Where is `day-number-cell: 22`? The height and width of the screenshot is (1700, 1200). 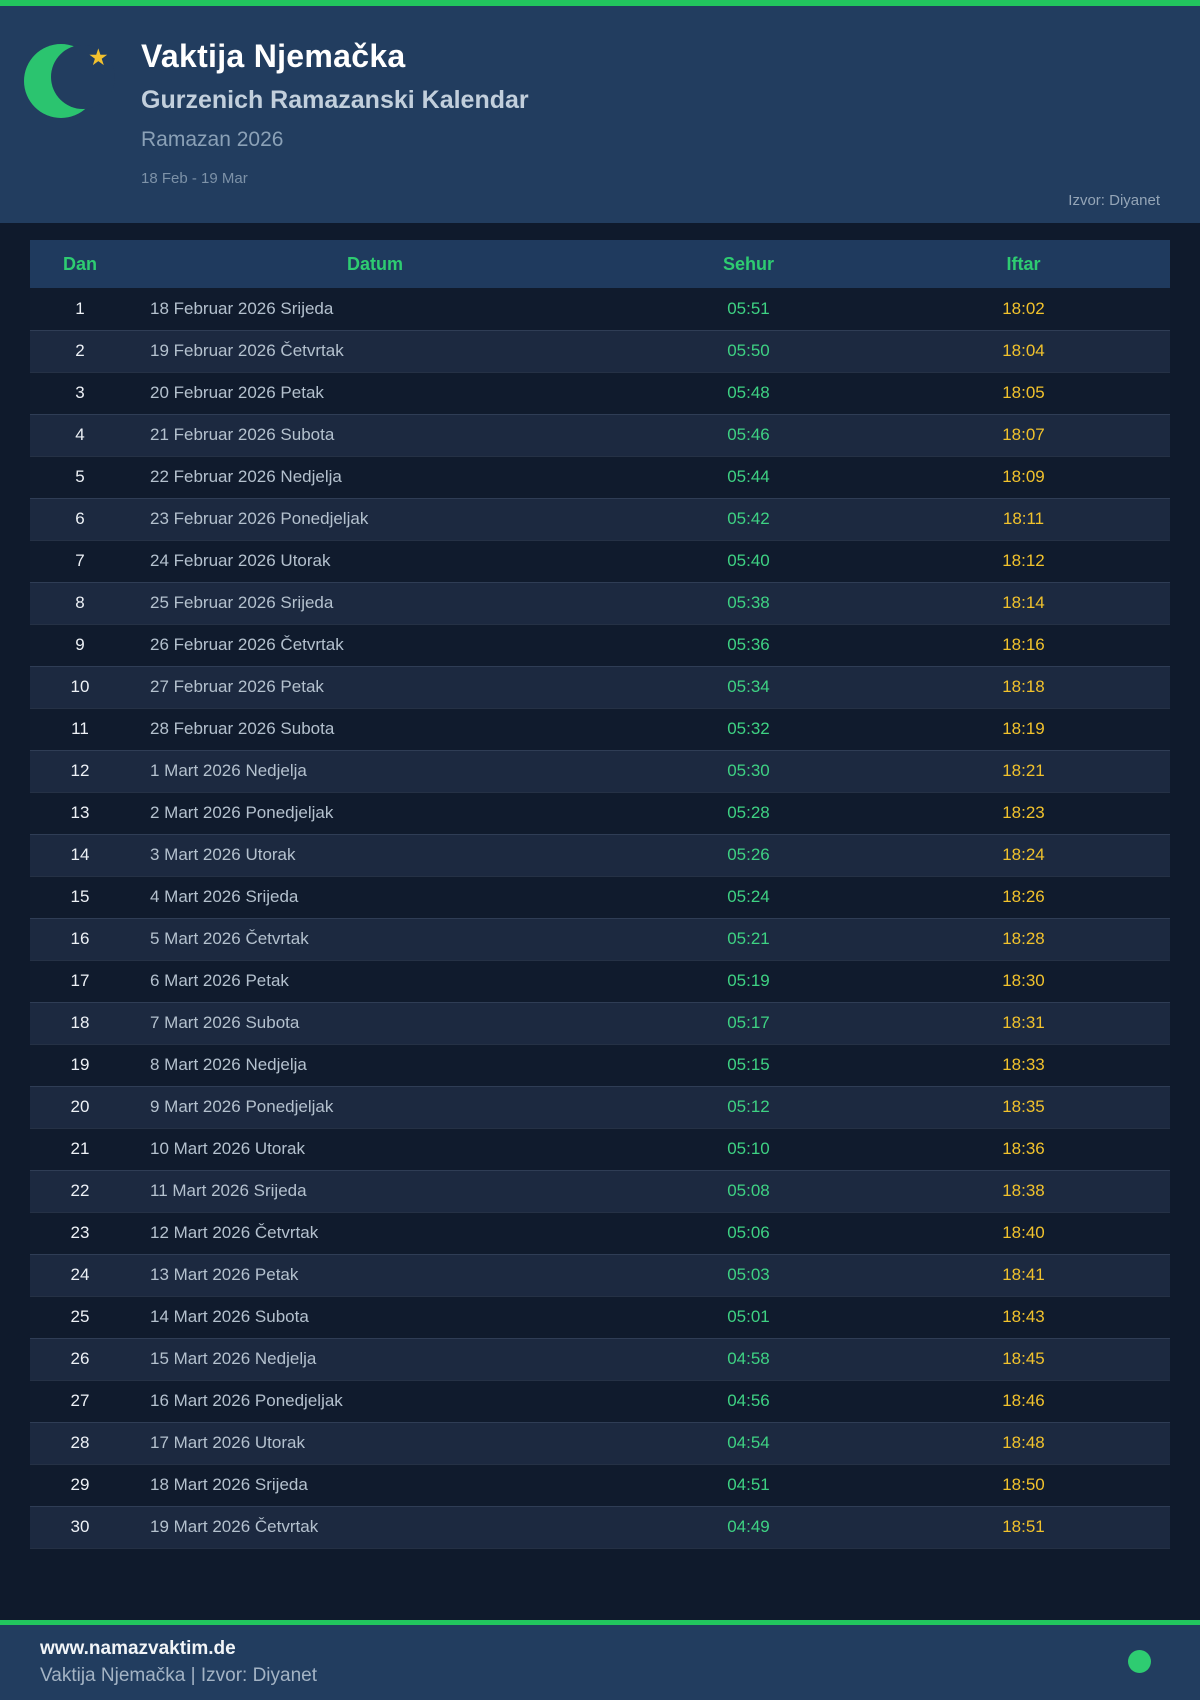 day-number-cell: 22 is located at coordinates (80, 1190).